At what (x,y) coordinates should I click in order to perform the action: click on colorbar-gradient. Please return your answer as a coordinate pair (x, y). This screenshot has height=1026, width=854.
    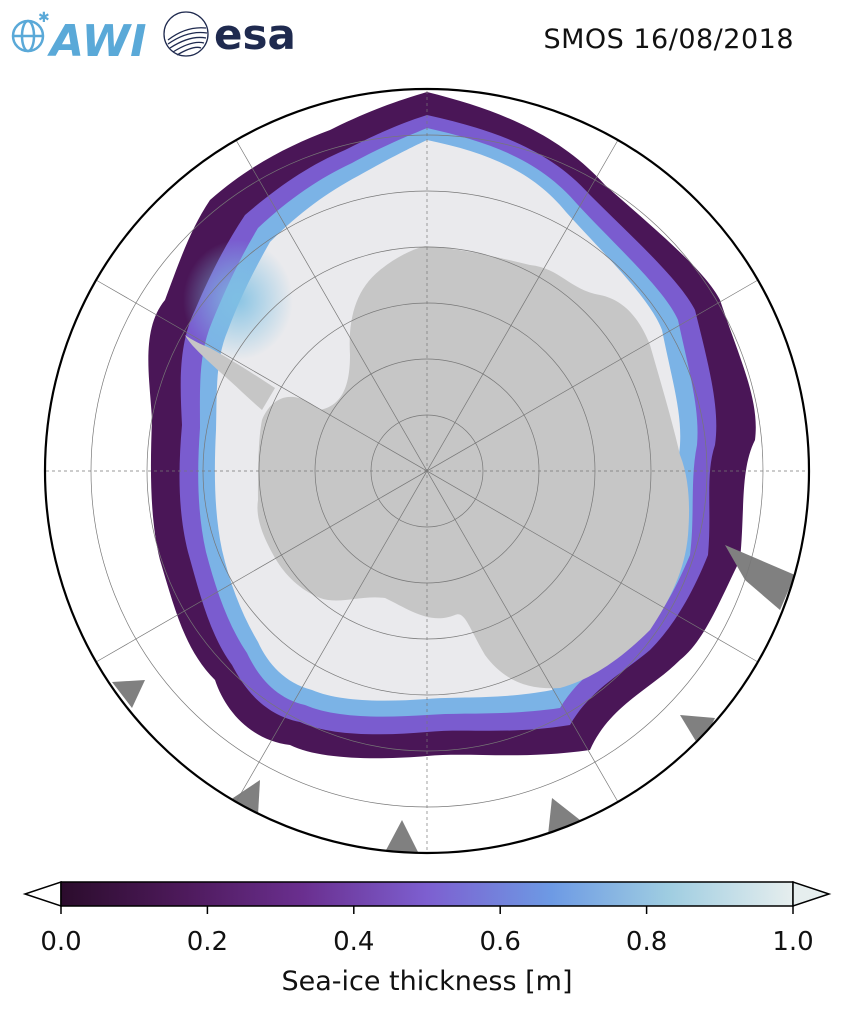
    Looking at the image, I should click on (427, 894).